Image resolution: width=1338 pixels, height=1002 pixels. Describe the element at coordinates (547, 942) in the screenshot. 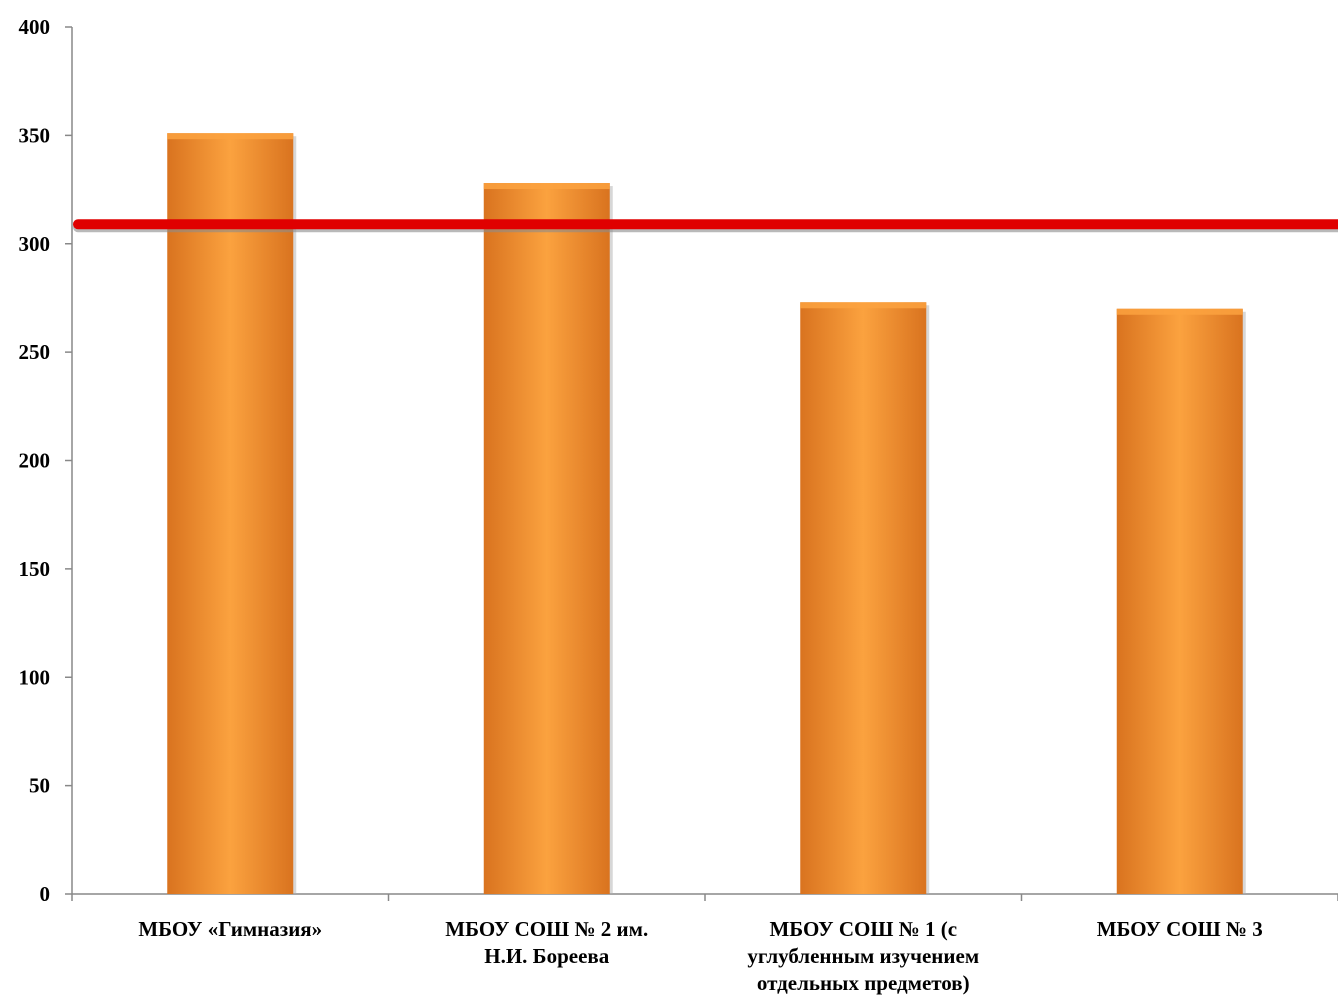

I see `x-category-label: МБОУ СОШ № 2 им. Н.И. Бореева` at that location.